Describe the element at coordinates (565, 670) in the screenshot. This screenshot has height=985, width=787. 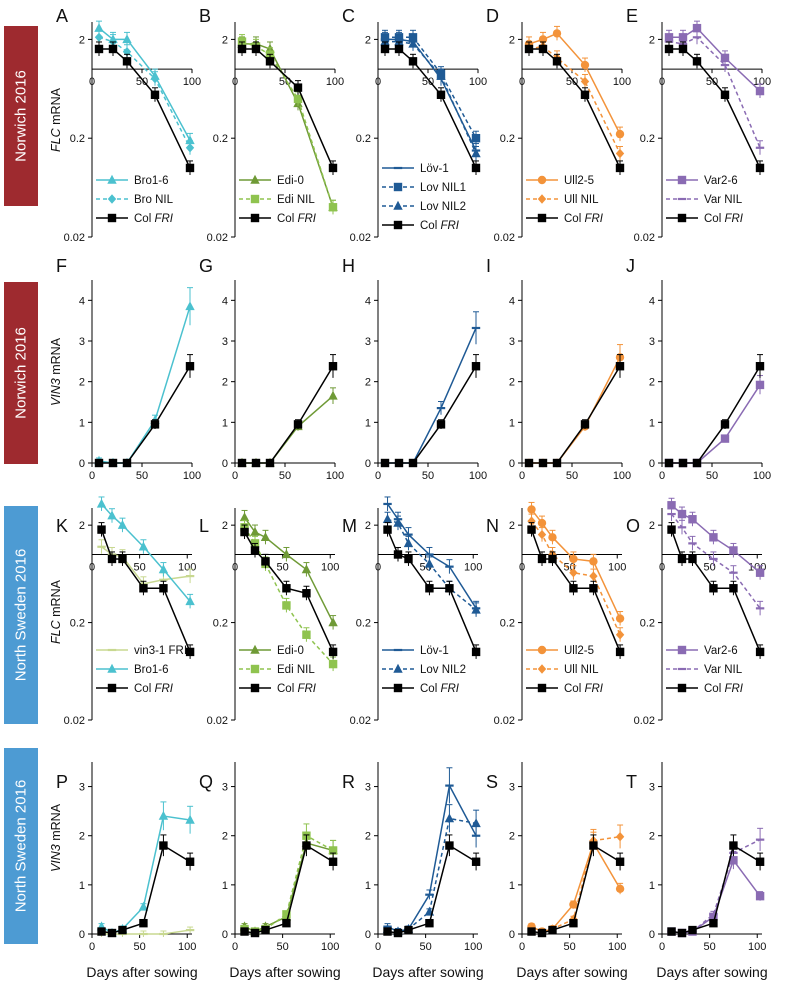
I see `legend: Ull2-5 Ull NIL Col FRI` at that location.